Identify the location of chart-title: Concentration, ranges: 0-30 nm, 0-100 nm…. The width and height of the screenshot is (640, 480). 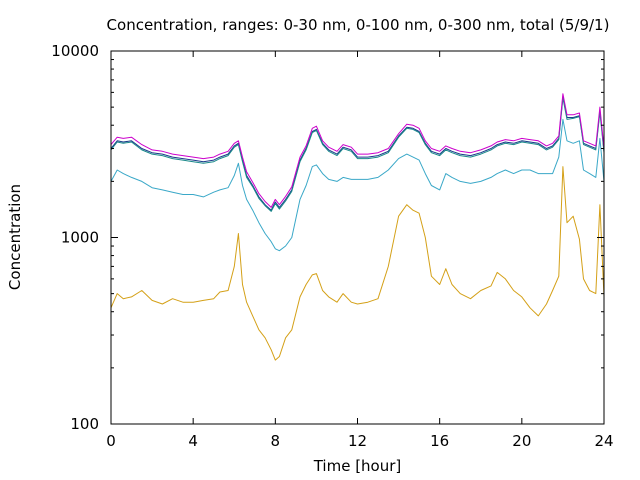
(358, 25).